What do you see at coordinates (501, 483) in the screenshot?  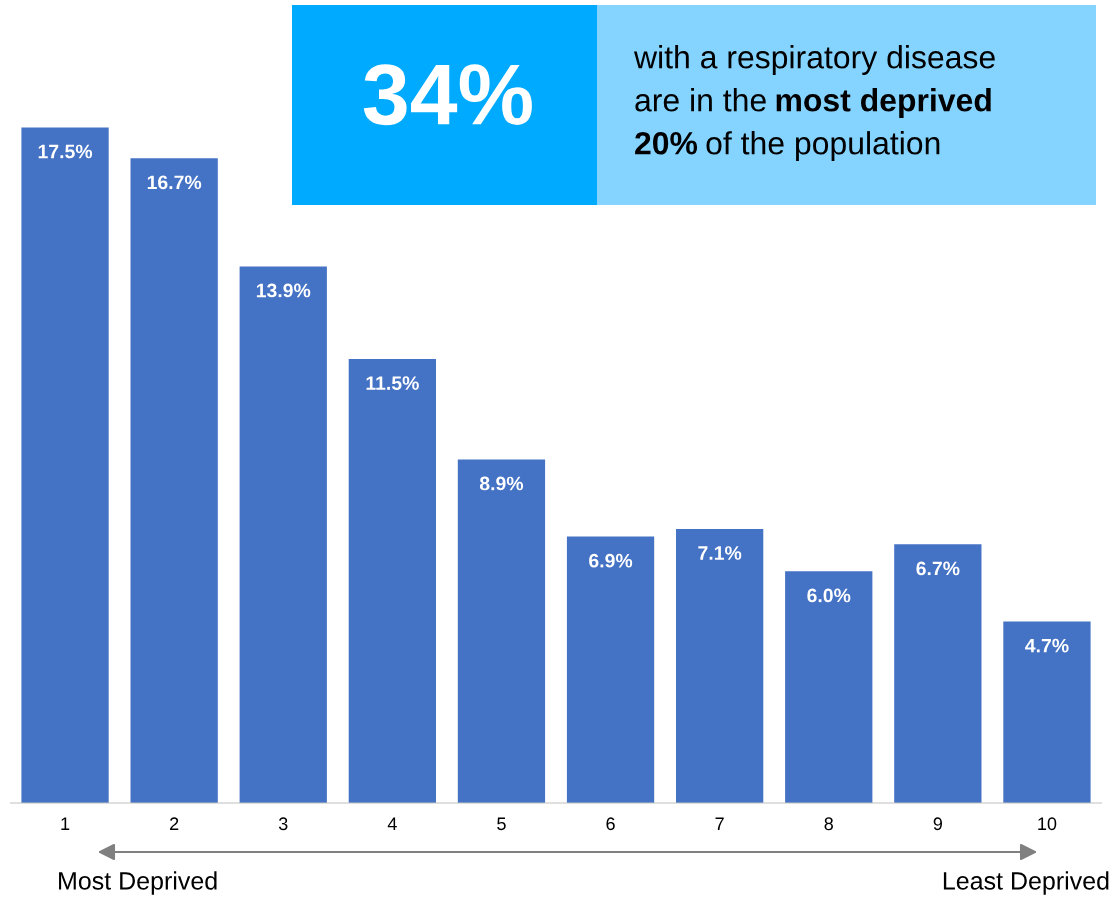 I see `data-label: 8.9%` at bounding box center [501, 483].